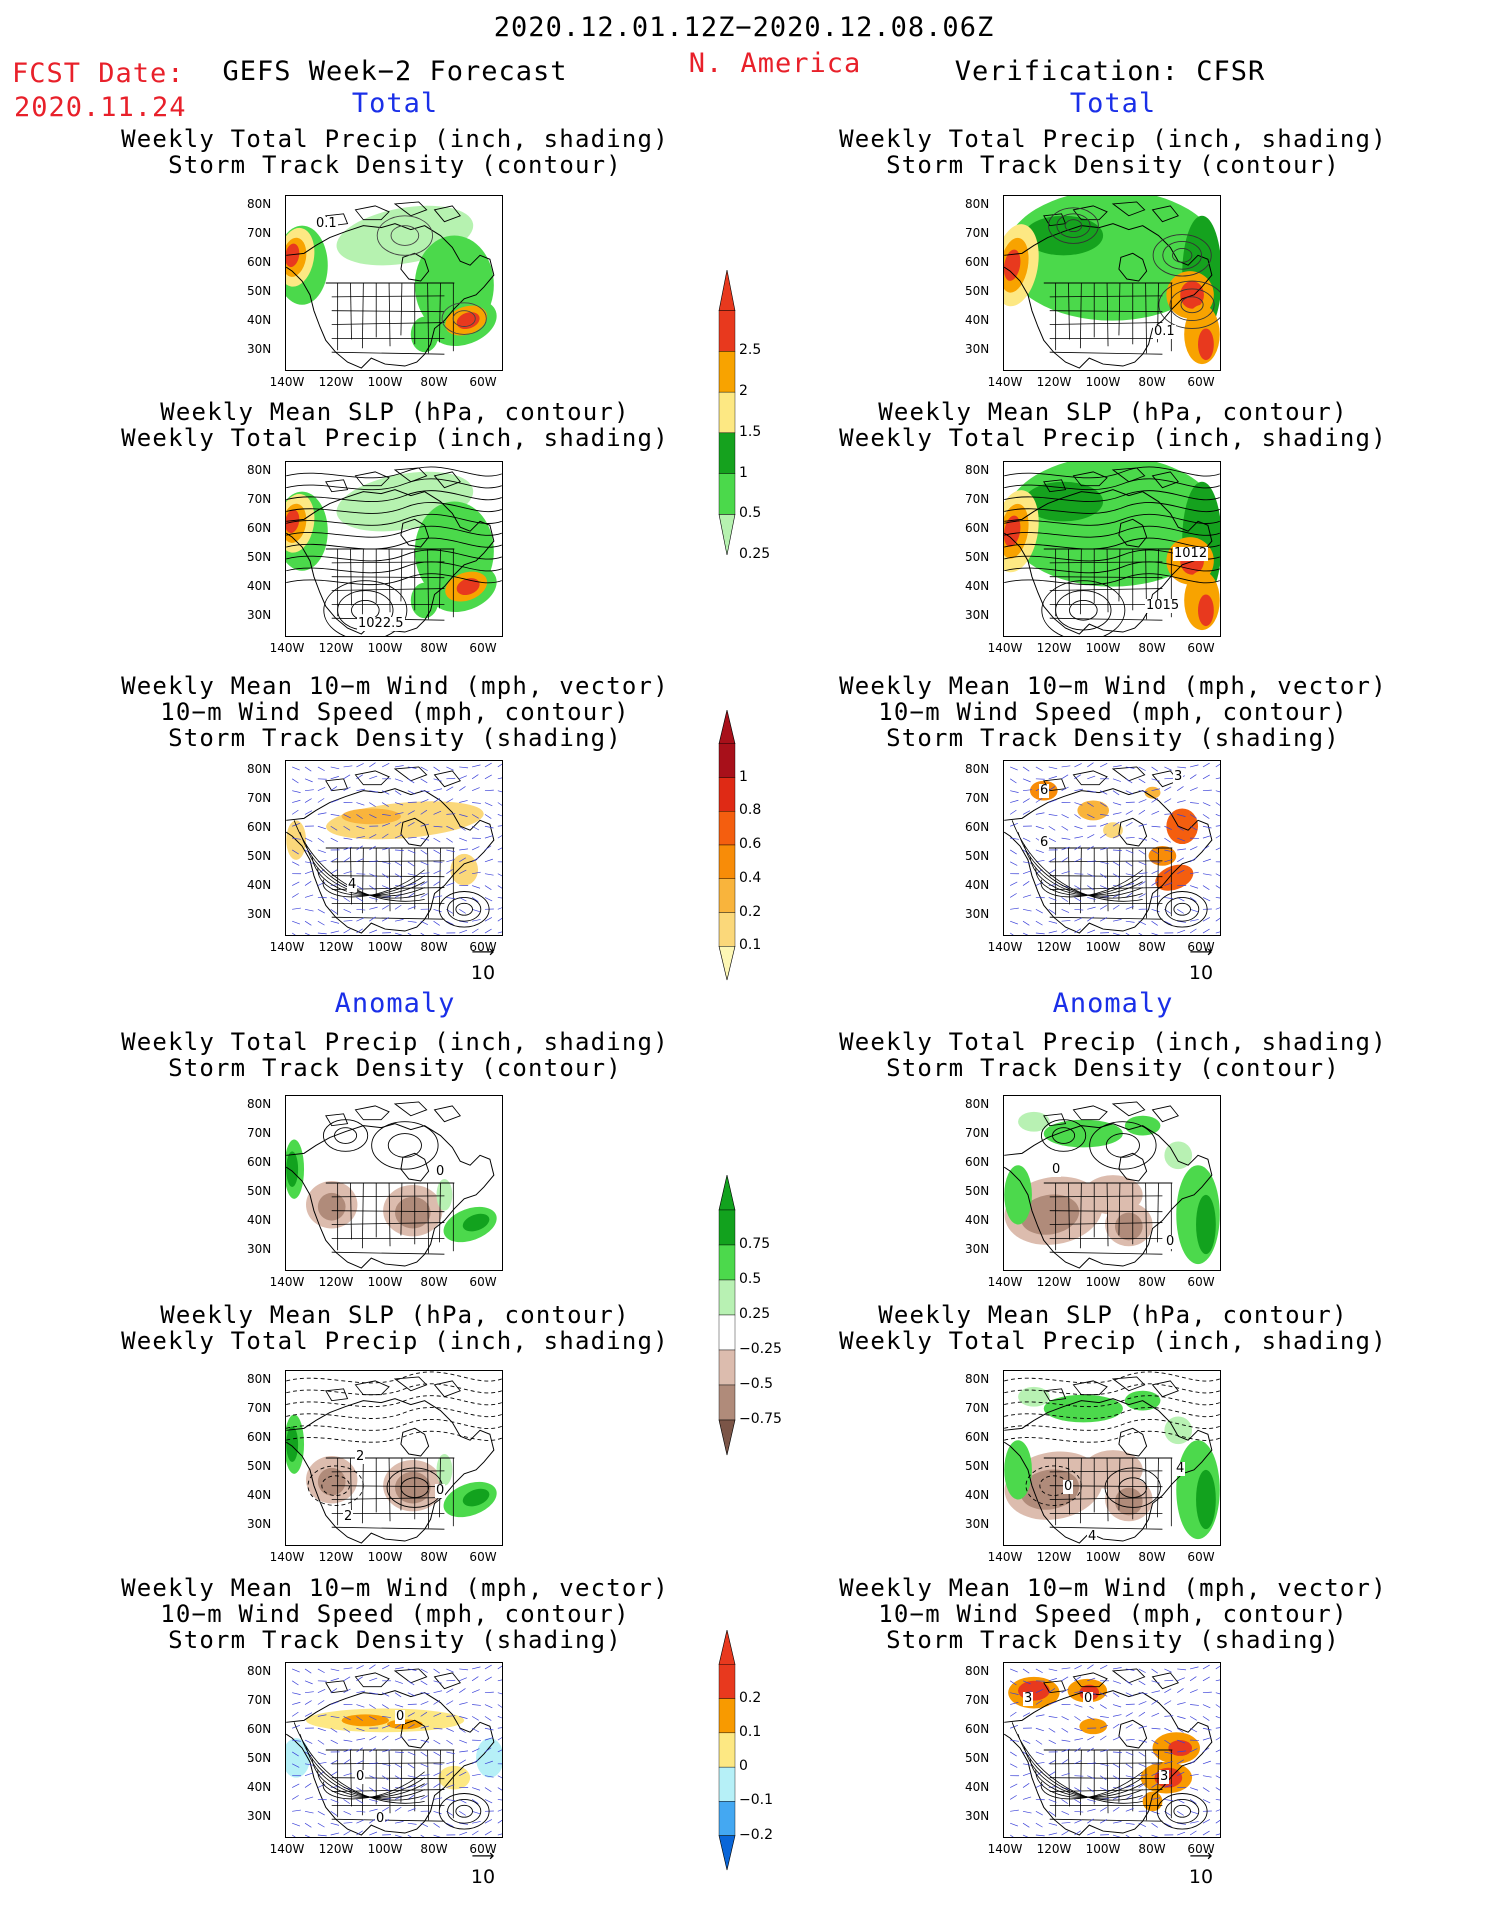 Image resolution: width=1487 pixels, height=1925 pixels. I want to click on fa-slp-lon-label: 140W, so click(287, 1557).